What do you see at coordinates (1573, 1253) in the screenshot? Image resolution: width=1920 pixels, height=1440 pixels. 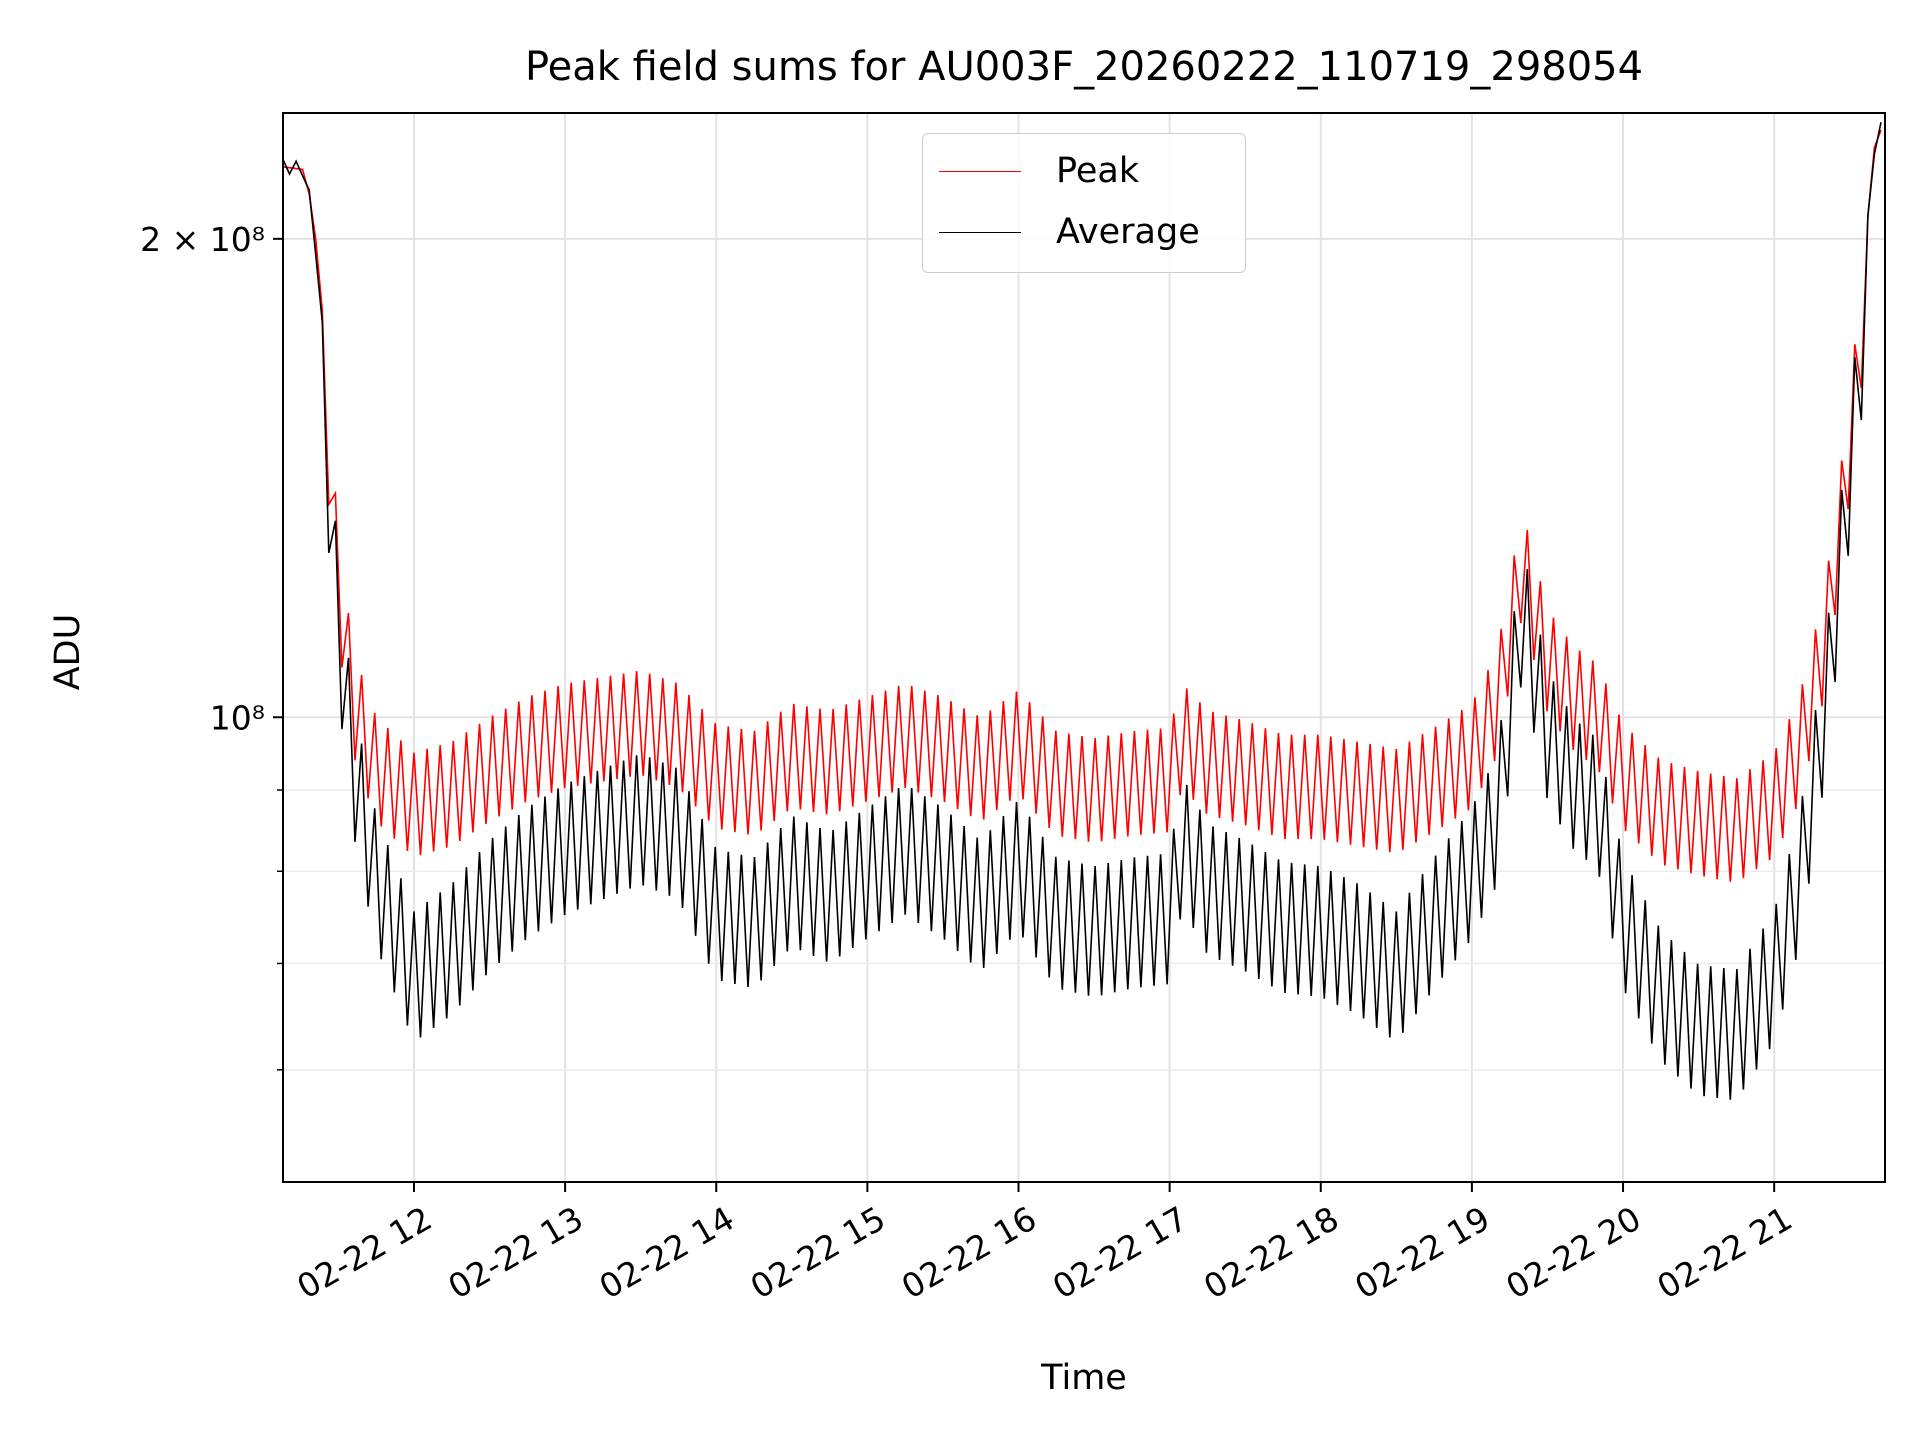 I see `x-tick-label: 02-22 20` at bounding box center [1573, 1253].